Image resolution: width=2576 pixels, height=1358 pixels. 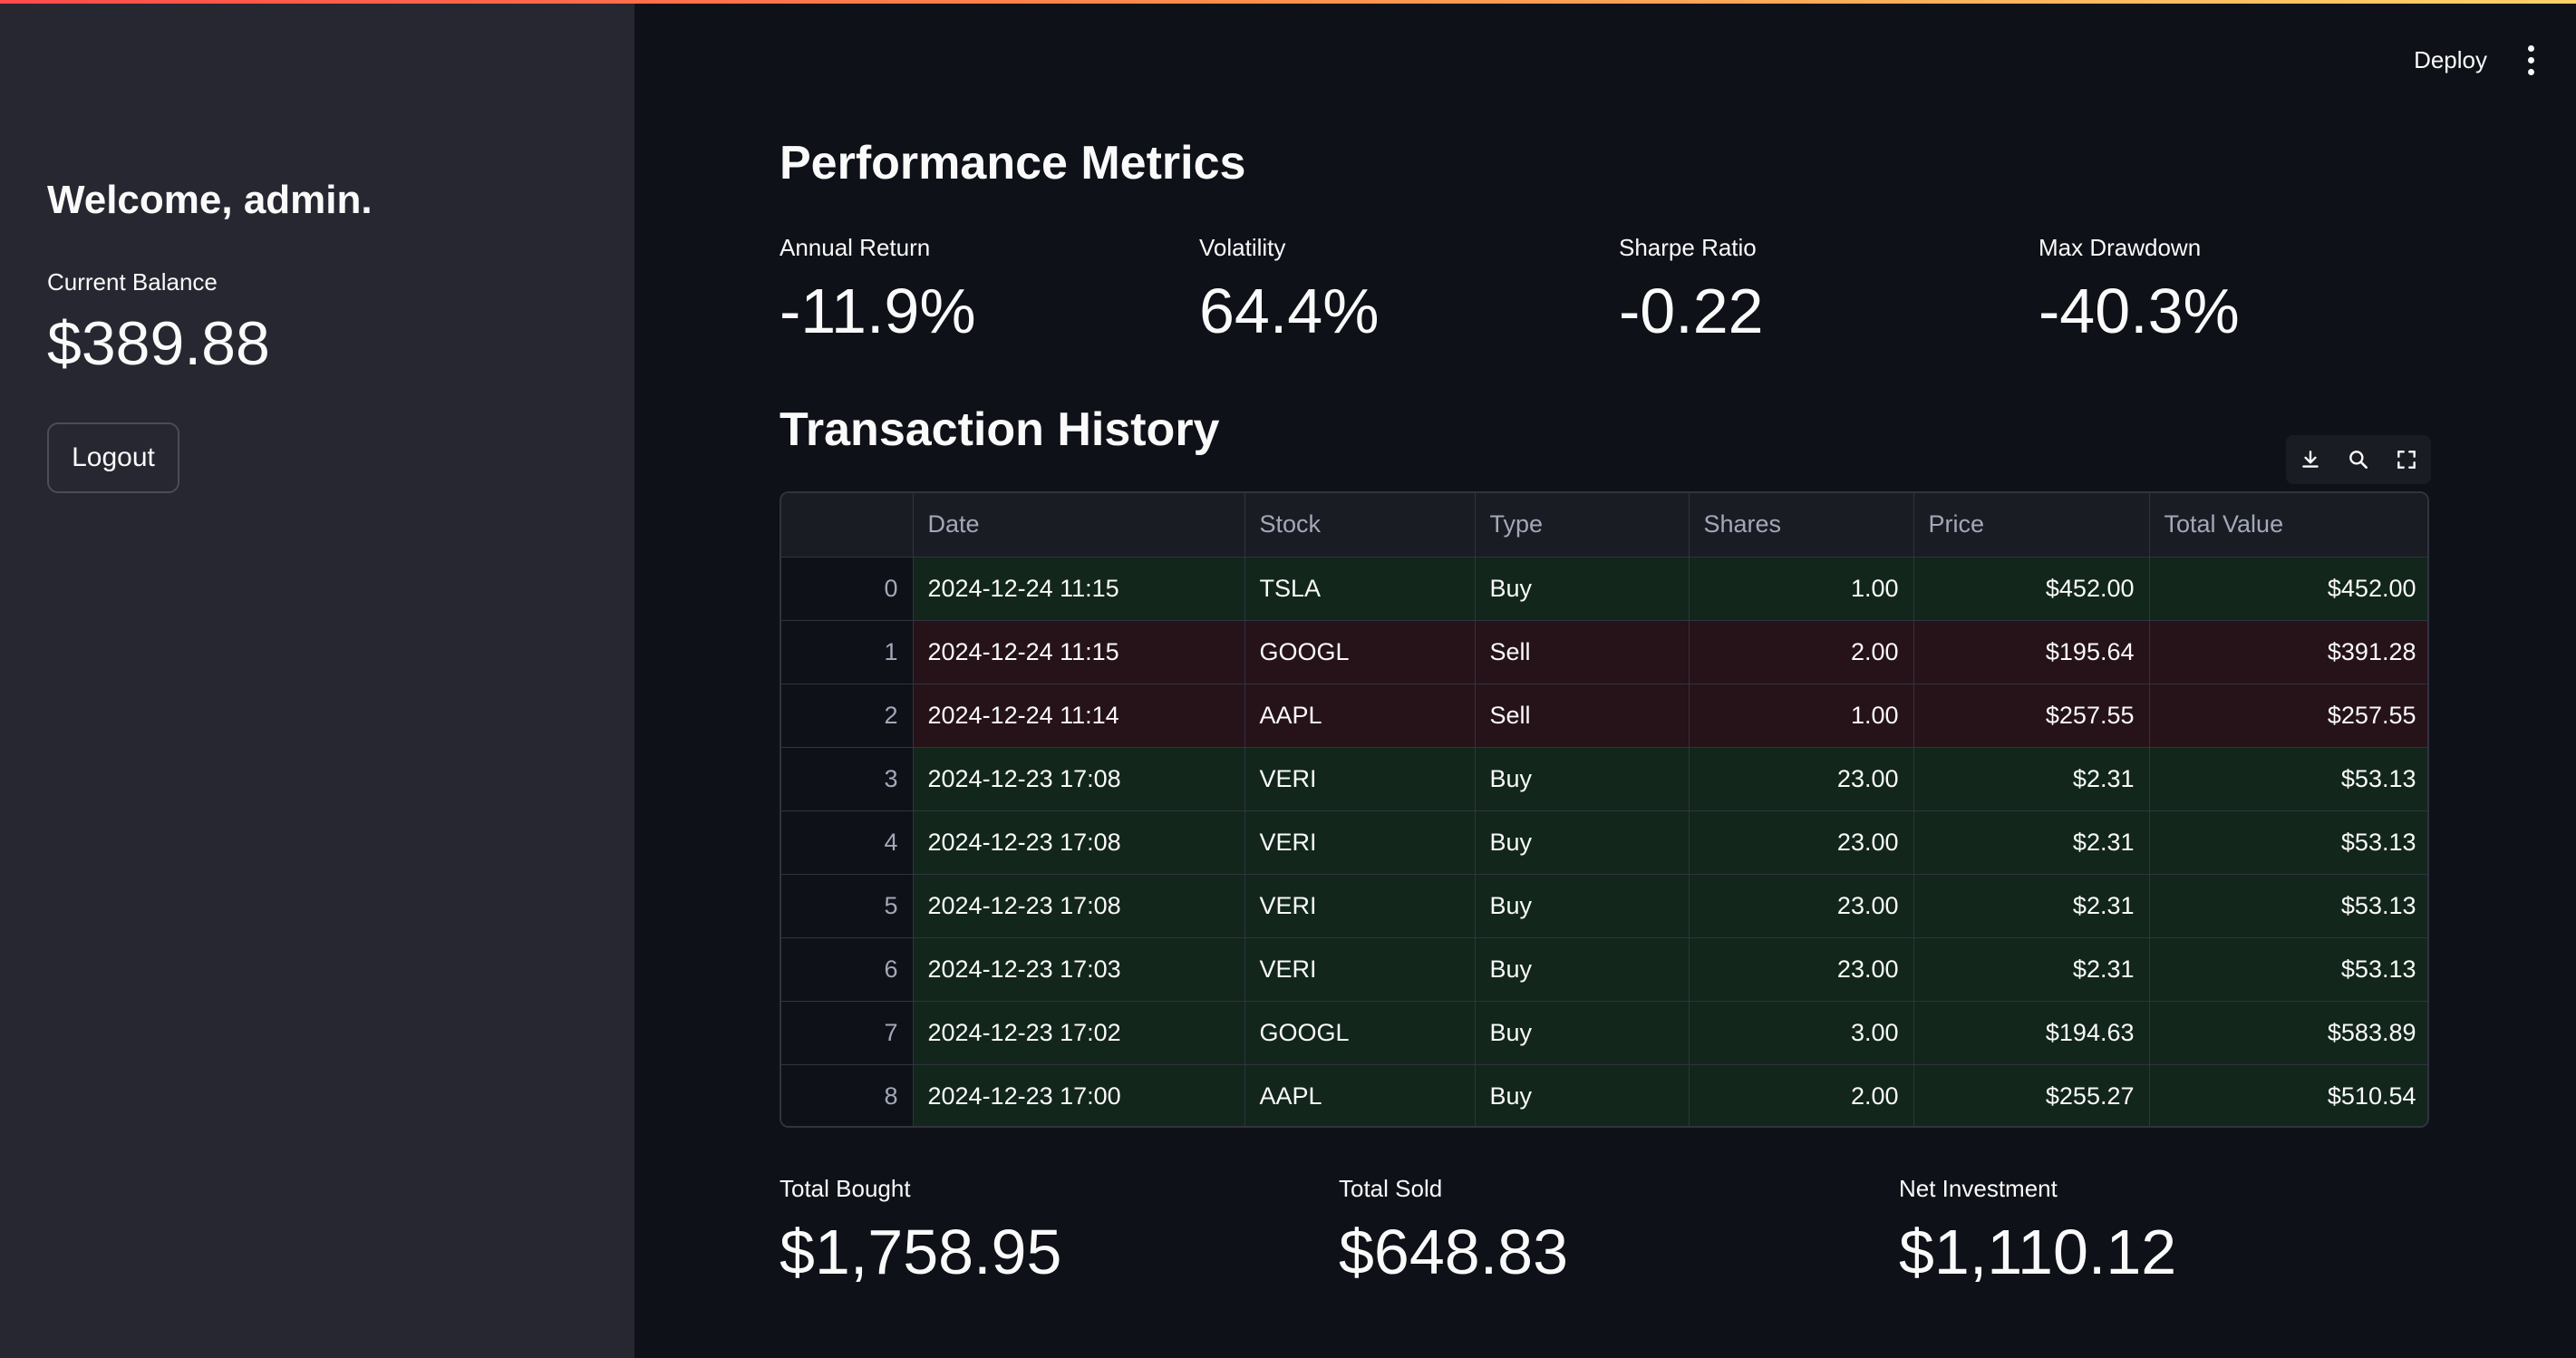 What do you see at coordinates (847, 842) in the screenshot?
I see `row-index-cell: 4` at bounding box center [847, 842].